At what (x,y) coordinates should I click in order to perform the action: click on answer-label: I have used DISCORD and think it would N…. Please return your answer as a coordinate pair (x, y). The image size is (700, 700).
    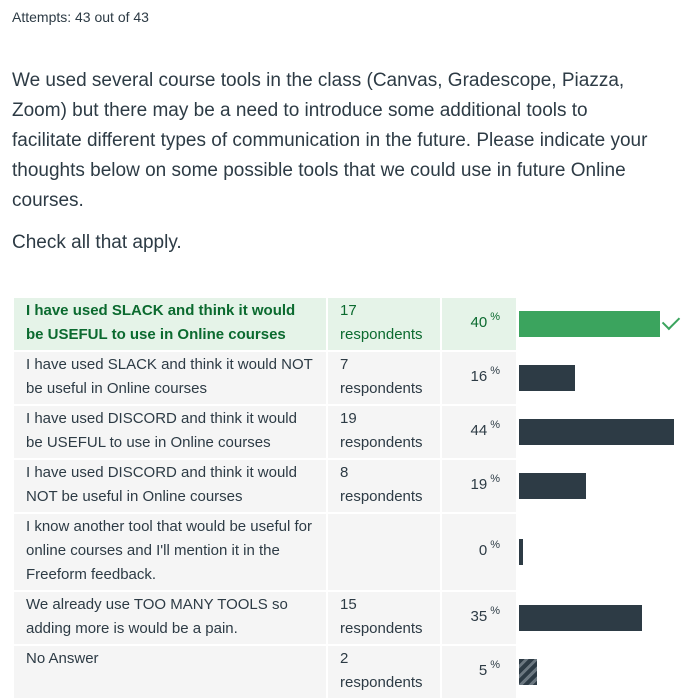
    Looking at the image, I should click on (170, 486).